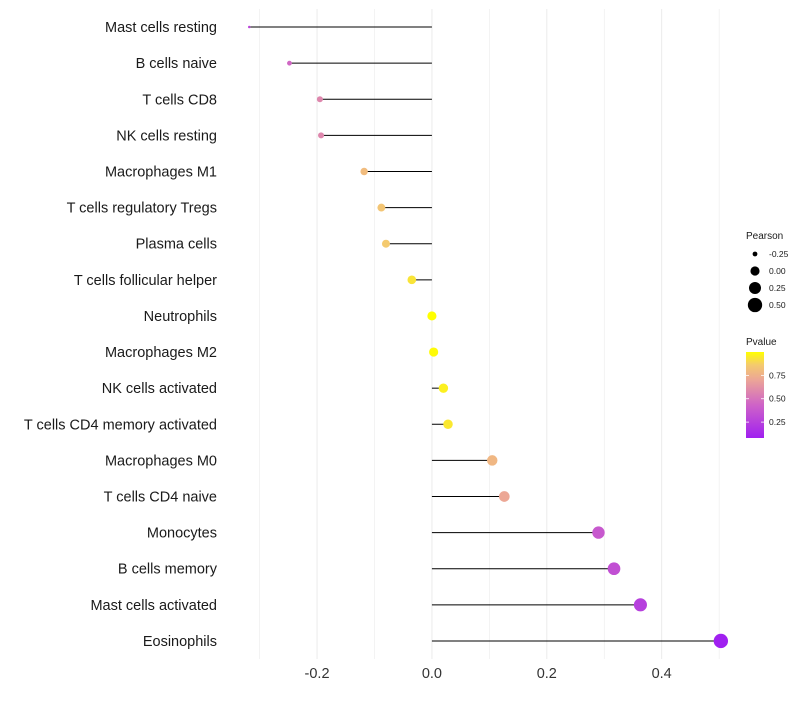 The width and height of the screenshot is (800, 705). I want to click on category-label: NK cells activated, so click(159, 389).